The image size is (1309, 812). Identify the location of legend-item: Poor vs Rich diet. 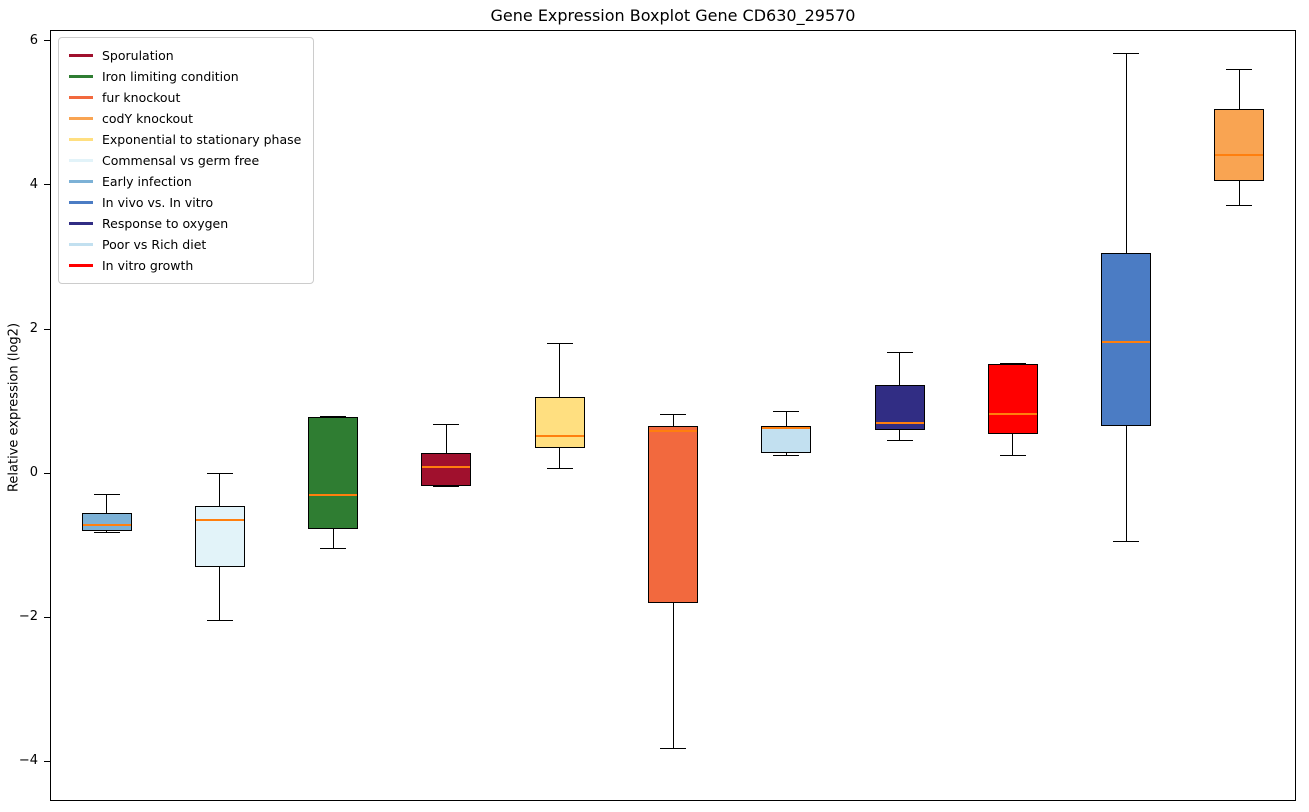
(185, 244).